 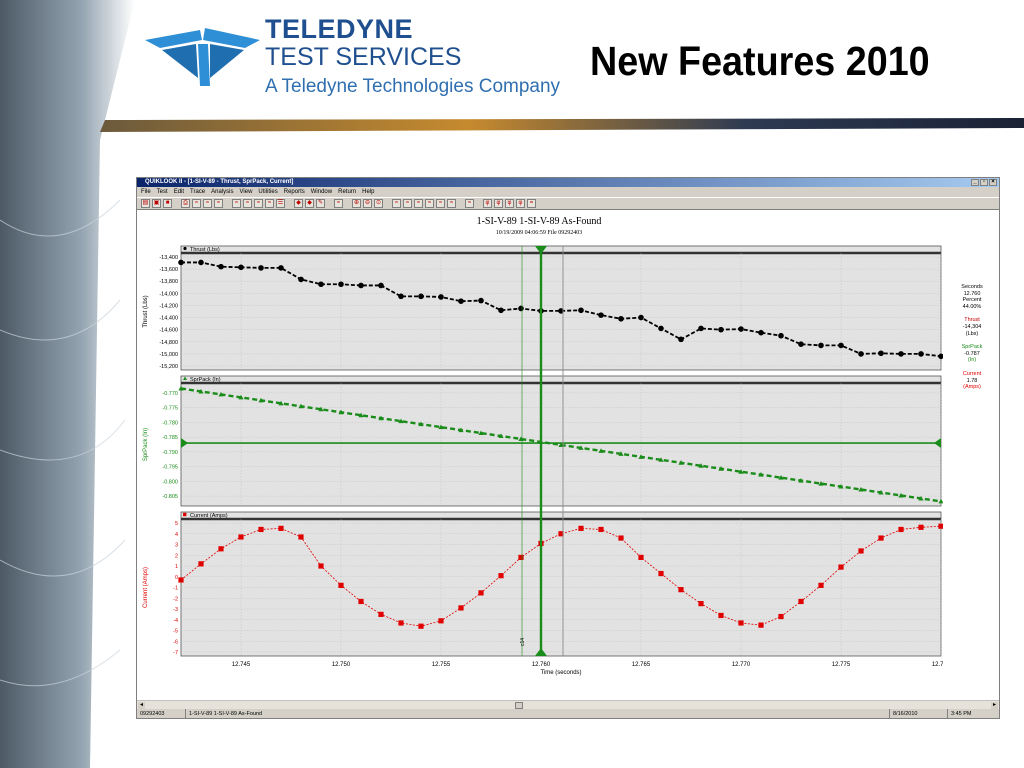 I want to click on menu-trace: Trace, so click(x=198, y=192).